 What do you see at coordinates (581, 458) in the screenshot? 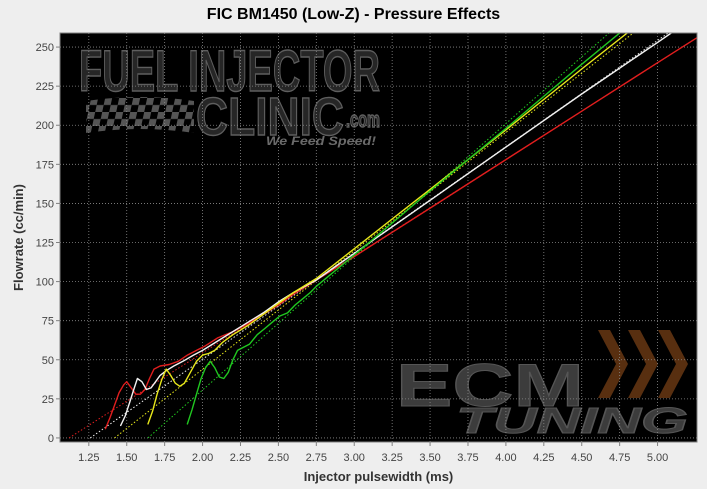
I see `x-tick-label: 4.50` at bounding box center [581, 458].